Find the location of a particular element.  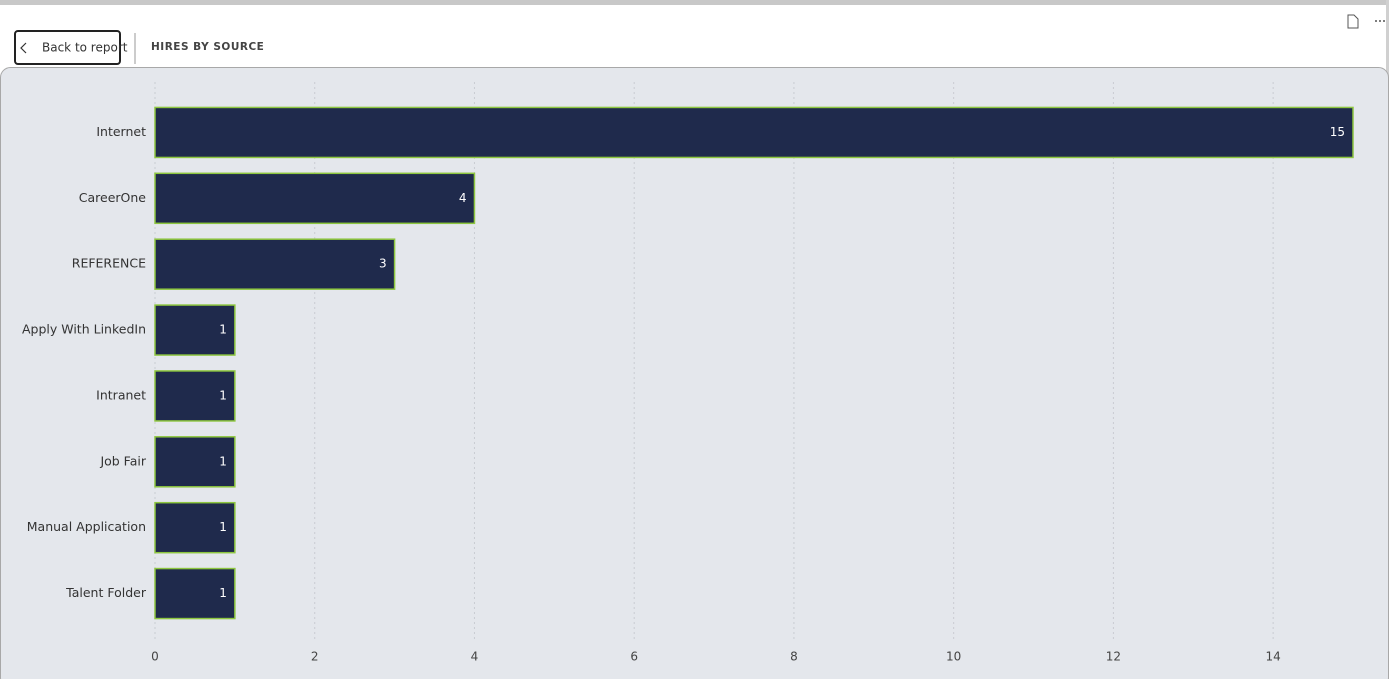

back-button-frame is located at coordinates (67, 47).